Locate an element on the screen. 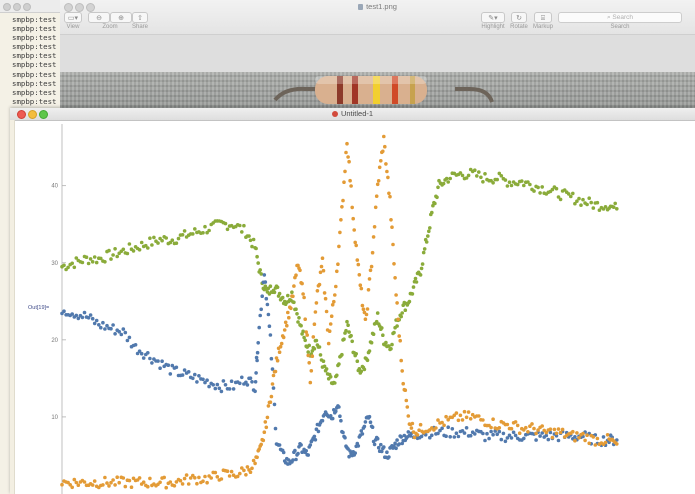 Image resolution: width=695 pixels, height=494 pixels. notebook-zoom-button is located at coordinates (43, 114).